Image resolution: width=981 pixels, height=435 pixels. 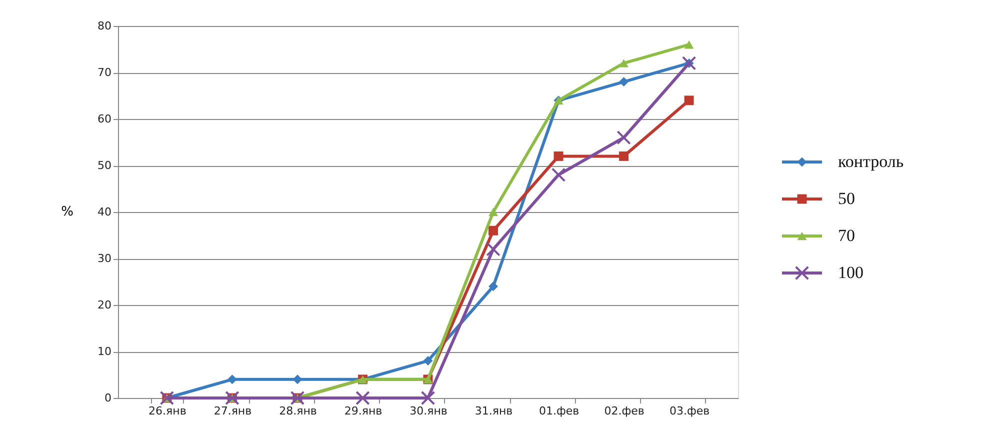 What do you see at coordinates (105, 26) in the screenshot?
I see `y-tick-label: 80` at bounding box center [105, 26].